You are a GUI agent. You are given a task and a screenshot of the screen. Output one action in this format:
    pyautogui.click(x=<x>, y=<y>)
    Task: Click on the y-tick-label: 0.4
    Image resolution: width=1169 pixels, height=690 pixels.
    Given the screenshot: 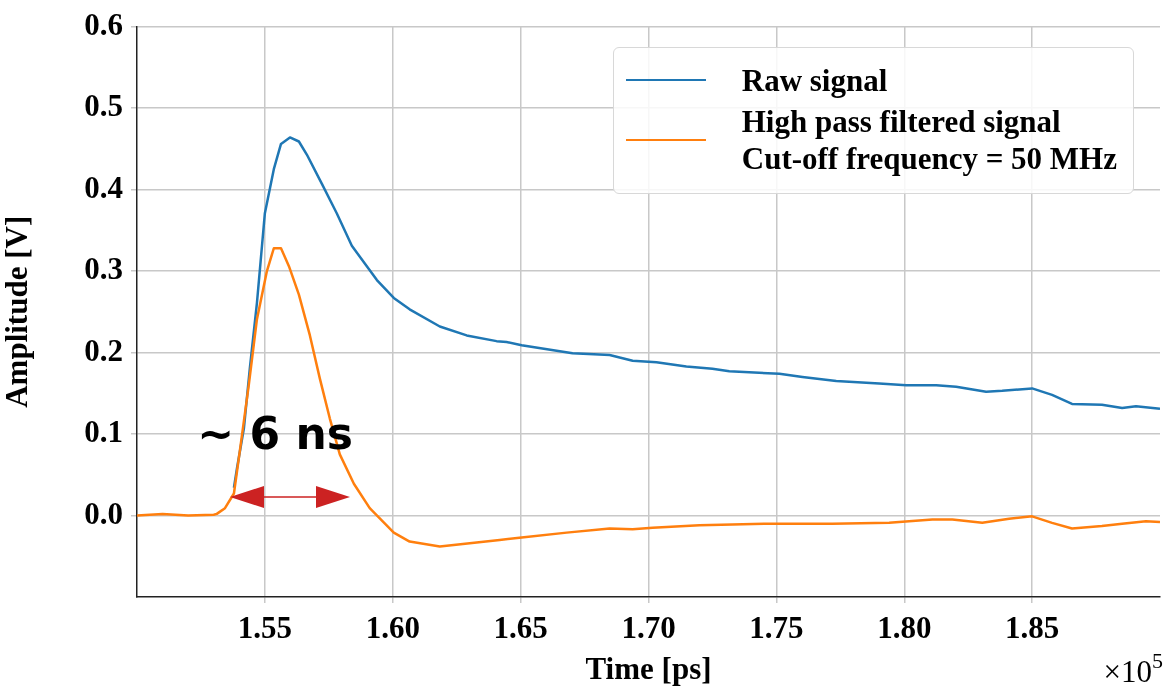 What is the action you would take?
    pyautogui.click(x=103, y=187)
    